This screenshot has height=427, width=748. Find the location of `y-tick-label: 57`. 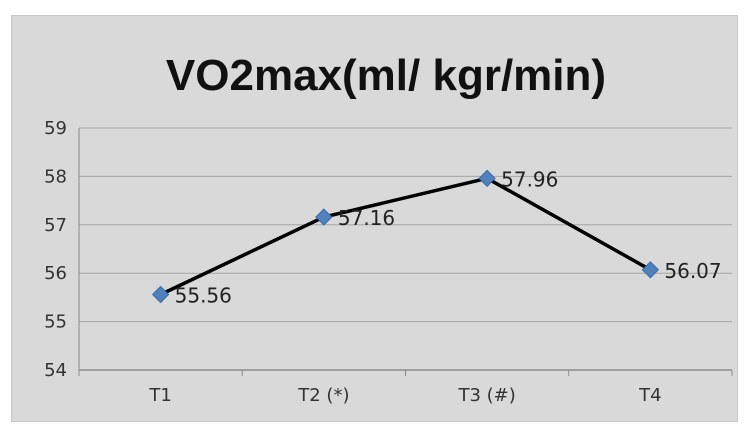

y-tick-label: 57 is located at coordinates (55, 225).